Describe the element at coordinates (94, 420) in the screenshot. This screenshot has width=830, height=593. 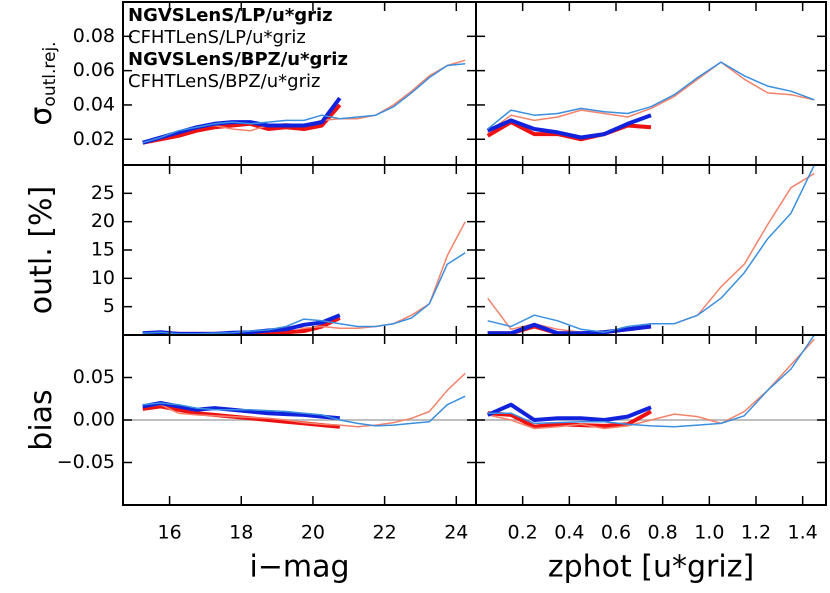
I see `y-tick-label: 0.00` at that location.